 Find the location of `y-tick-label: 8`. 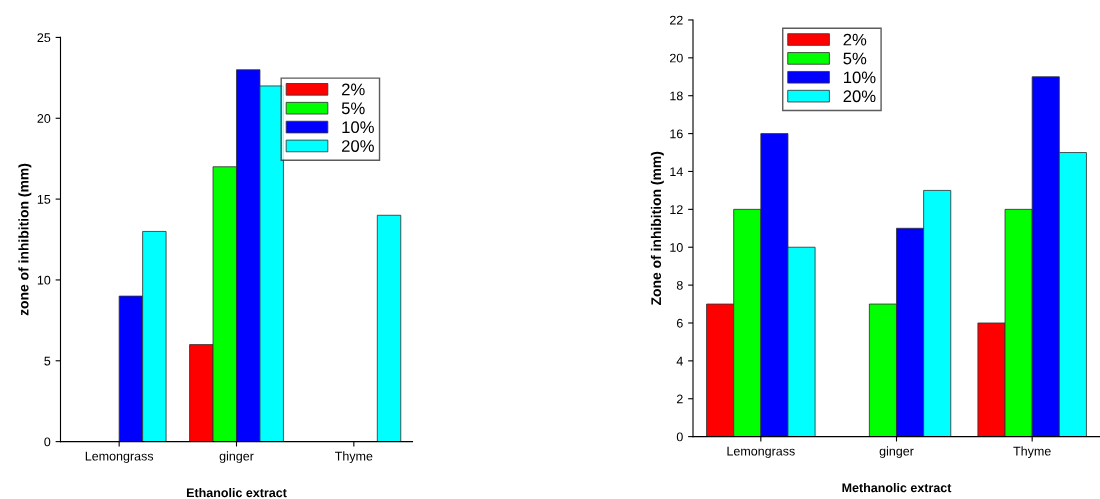

y-tick-label: 8 is located at coordinates (679, 285).